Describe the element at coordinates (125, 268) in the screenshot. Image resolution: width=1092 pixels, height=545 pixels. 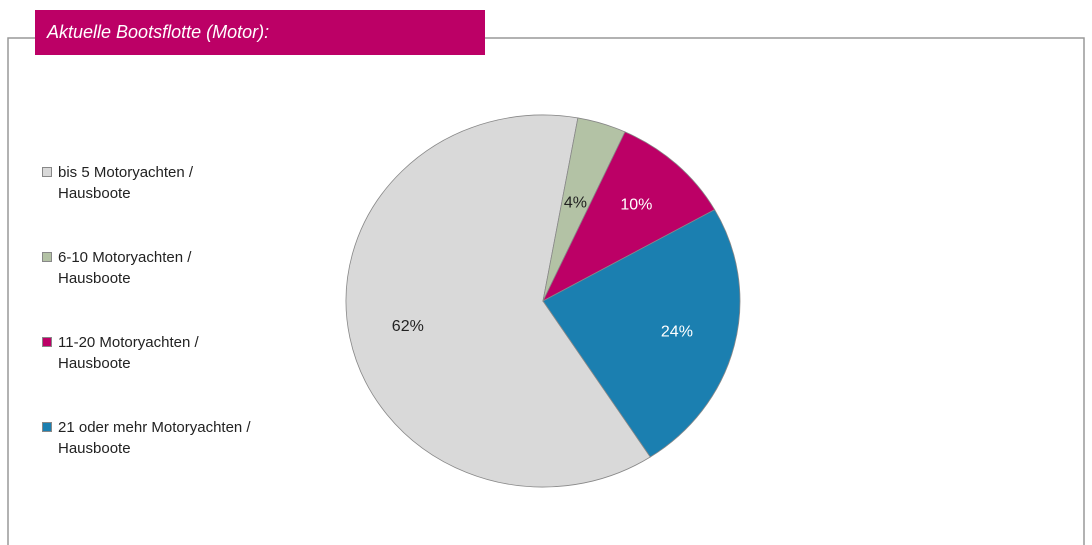
I see `legend-label: 6-10 Motoryachten / Hausboote` at that location.